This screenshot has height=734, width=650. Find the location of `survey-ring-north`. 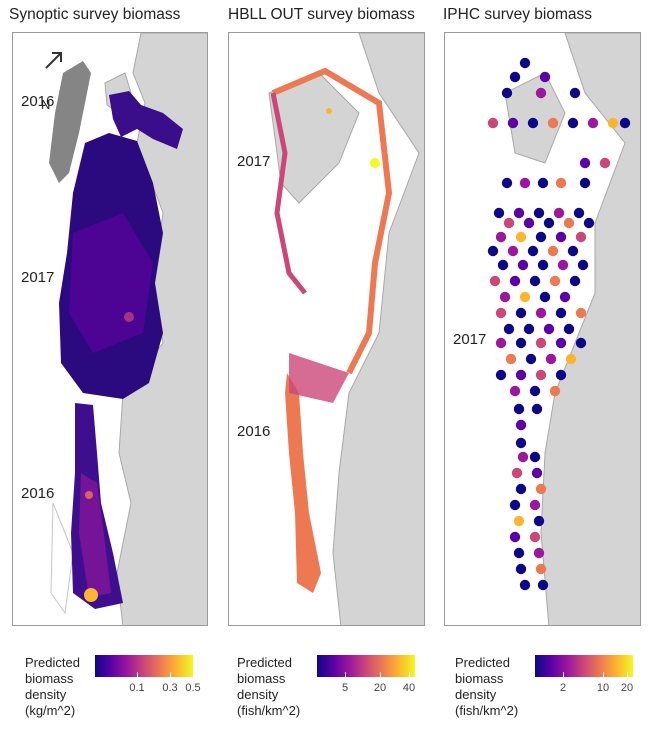

survey-ring-north is located at coordinates (332, 221).